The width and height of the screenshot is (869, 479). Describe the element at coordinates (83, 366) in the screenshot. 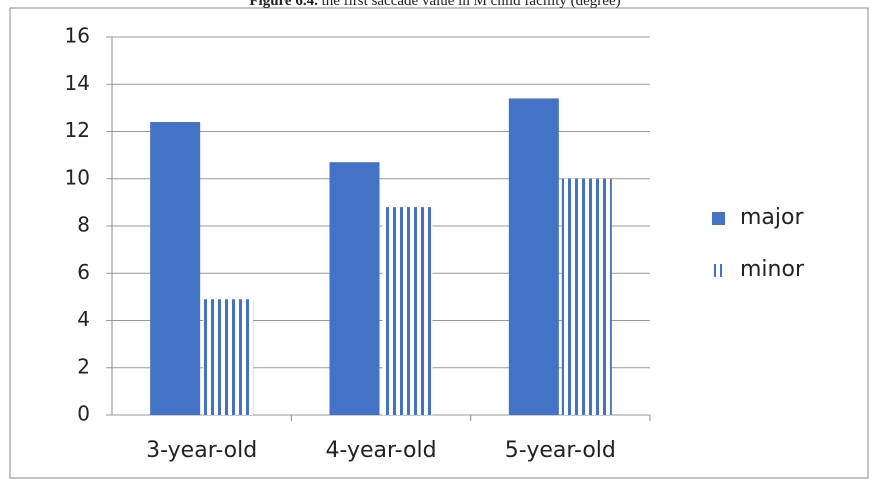

I see `y-tick-label: 2` at that location.